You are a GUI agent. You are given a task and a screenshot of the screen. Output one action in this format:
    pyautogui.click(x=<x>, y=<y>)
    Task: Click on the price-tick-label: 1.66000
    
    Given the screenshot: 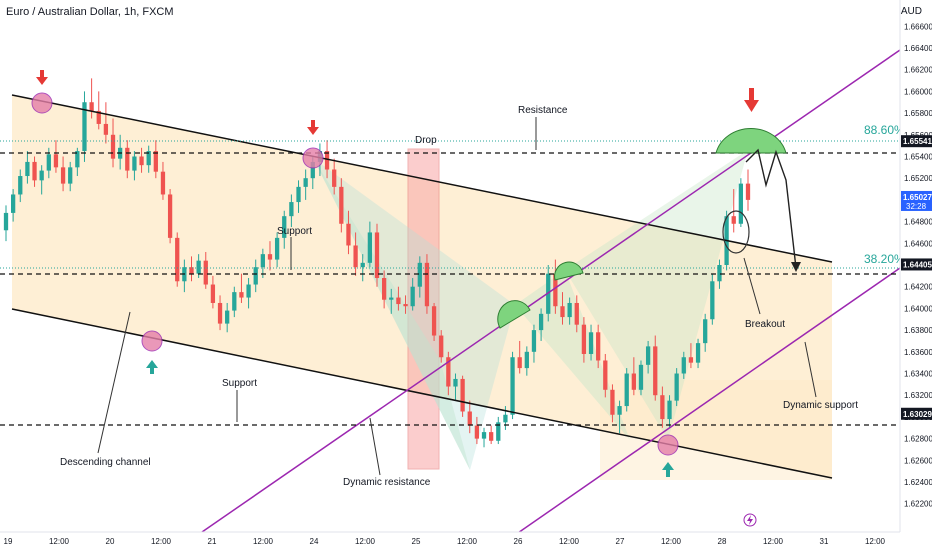 What is the action you would take?
    pyautogui.click(x=918, y=91)
    